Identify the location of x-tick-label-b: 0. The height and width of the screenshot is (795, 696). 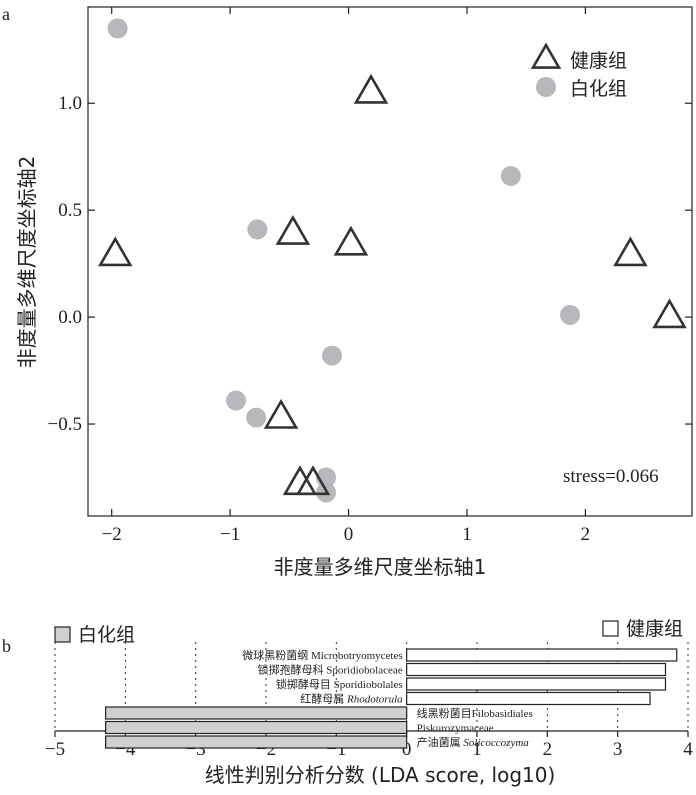
(407, 749).